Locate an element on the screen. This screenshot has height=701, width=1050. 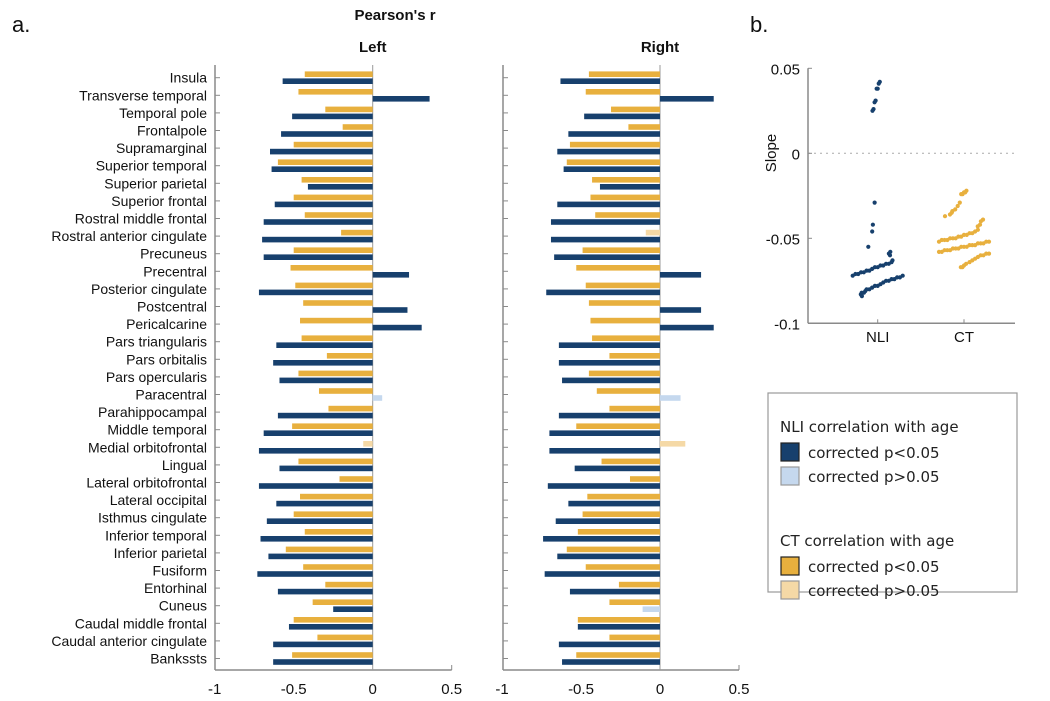
legend-group-title: NLI correlation with age is located at coordinates (869, 427).